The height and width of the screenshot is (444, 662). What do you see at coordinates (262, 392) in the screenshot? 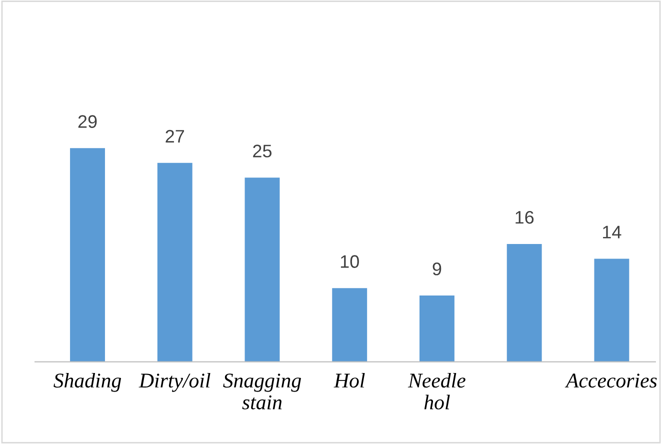
I see `x-tick-label: Snagging stain` at bounding box center [262, 392].